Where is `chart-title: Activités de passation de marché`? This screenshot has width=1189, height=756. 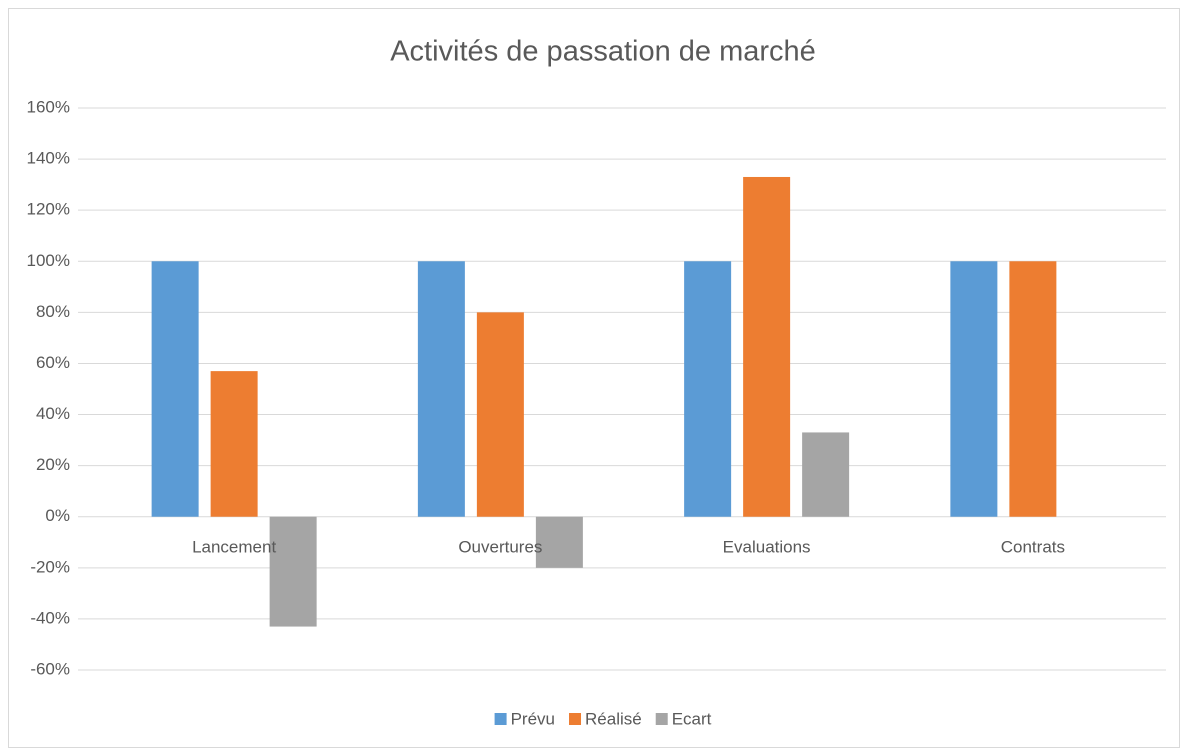
chart-title: Activités de passation de marché is located at coordinates (603, 52).